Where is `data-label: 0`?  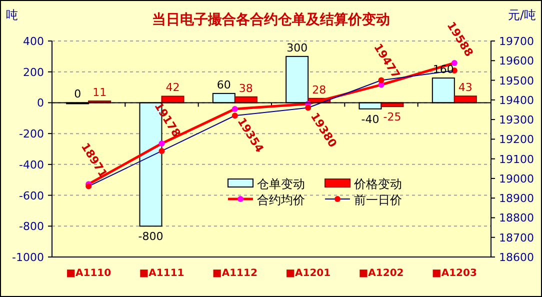
data-label: 0 is located at coordinates (78, 94).